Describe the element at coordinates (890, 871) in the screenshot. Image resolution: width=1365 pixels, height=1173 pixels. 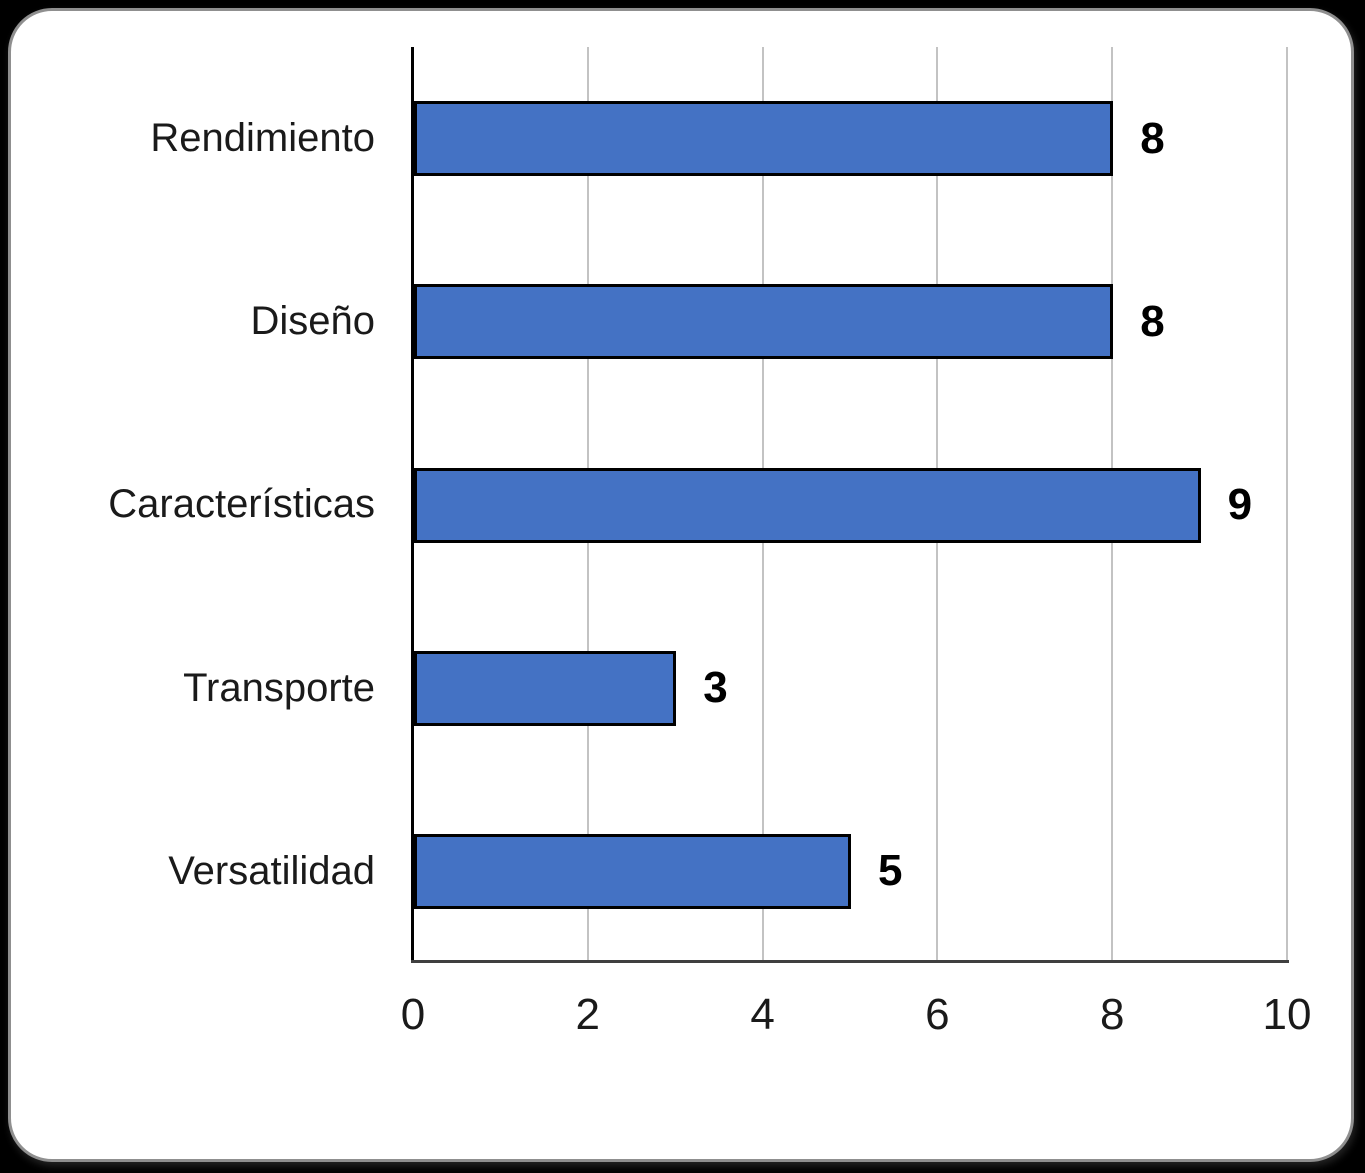
I see `value-label: 5` at that location.